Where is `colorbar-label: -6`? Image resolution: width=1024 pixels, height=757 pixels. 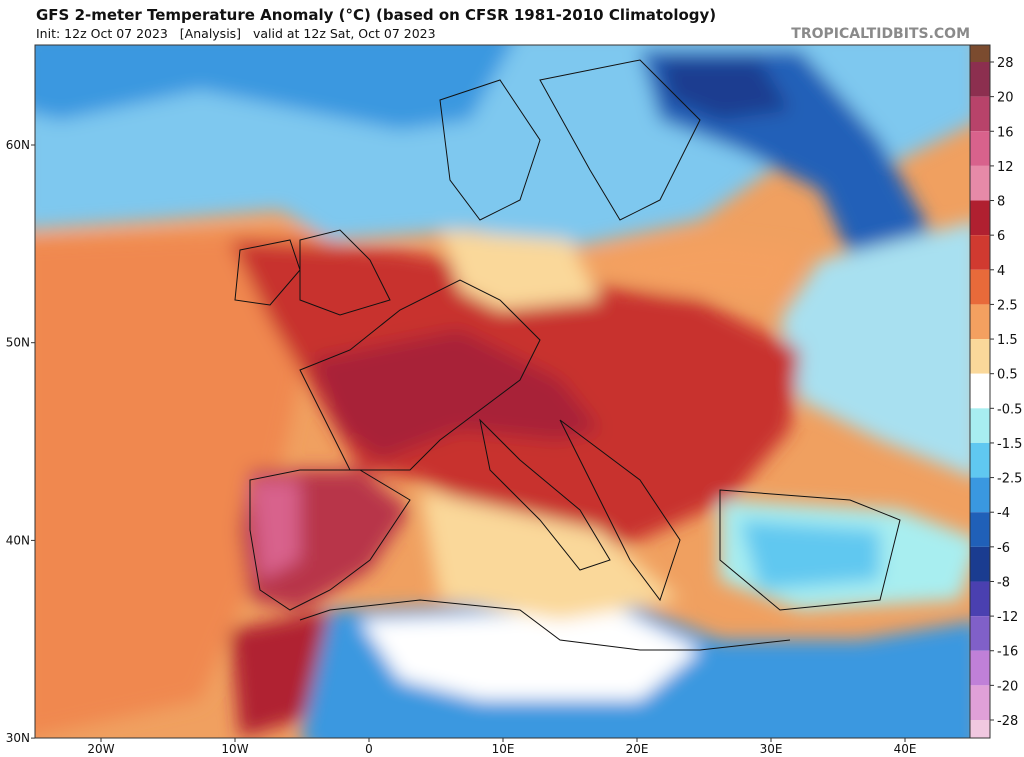 colorbar-label: -6 is located at coordinates (1003, 548).